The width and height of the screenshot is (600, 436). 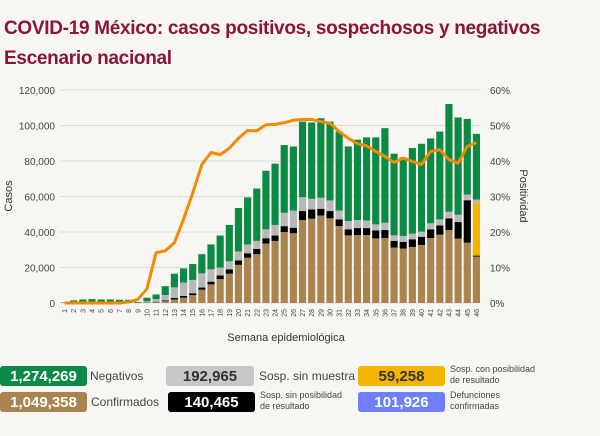 What do you see at coordinates (239, 313) in the screenshot?
I see `x-tick-label: 20` at bounding box center [239, 313].